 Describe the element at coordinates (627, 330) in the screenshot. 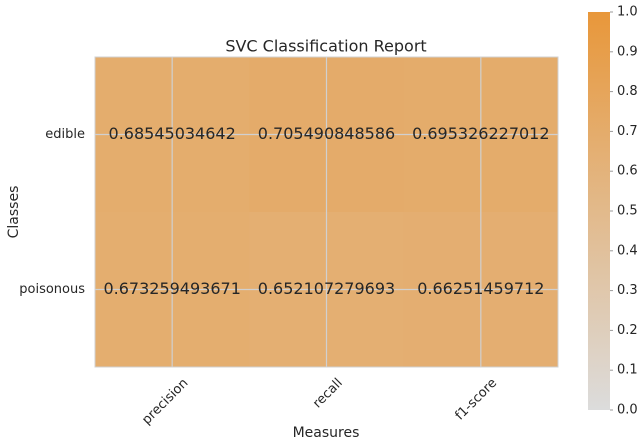

I see `colorbar-tick-label: 0.2` at that location.